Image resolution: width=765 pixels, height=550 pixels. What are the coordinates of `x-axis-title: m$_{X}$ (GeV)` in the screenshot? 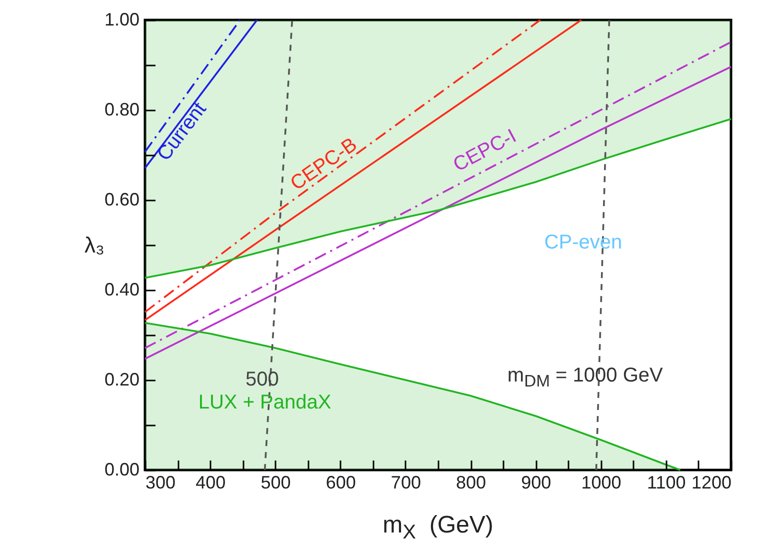 It's located at (438, 528).